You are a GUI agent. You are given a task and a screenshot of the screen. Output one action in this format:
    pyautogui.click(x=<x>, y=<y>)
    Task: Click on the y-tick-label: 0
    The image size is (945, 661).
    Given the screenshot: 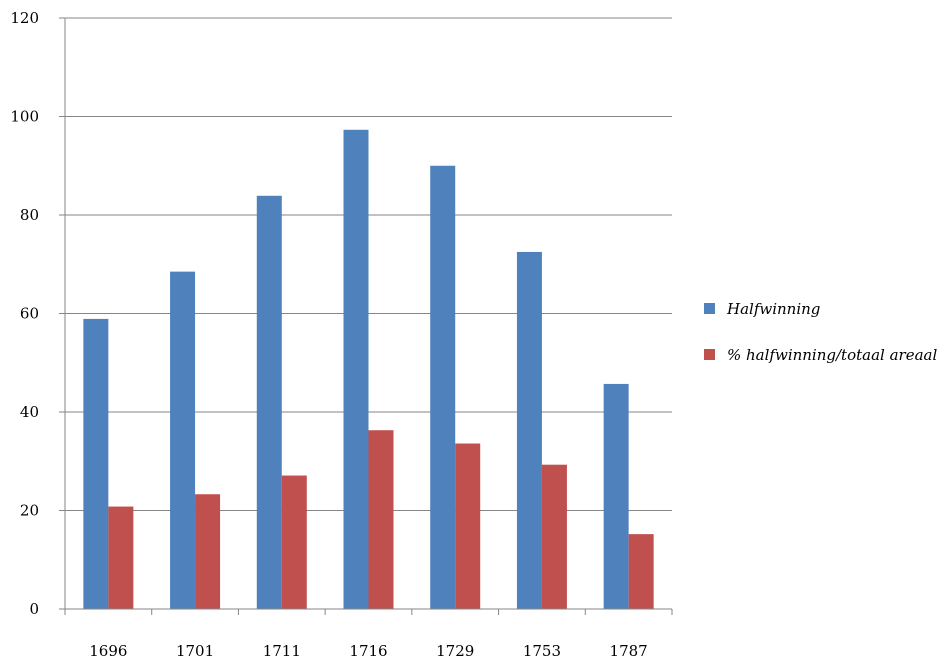 What is the action you would take?
    pyautogui.click(x=34, y=609)
    